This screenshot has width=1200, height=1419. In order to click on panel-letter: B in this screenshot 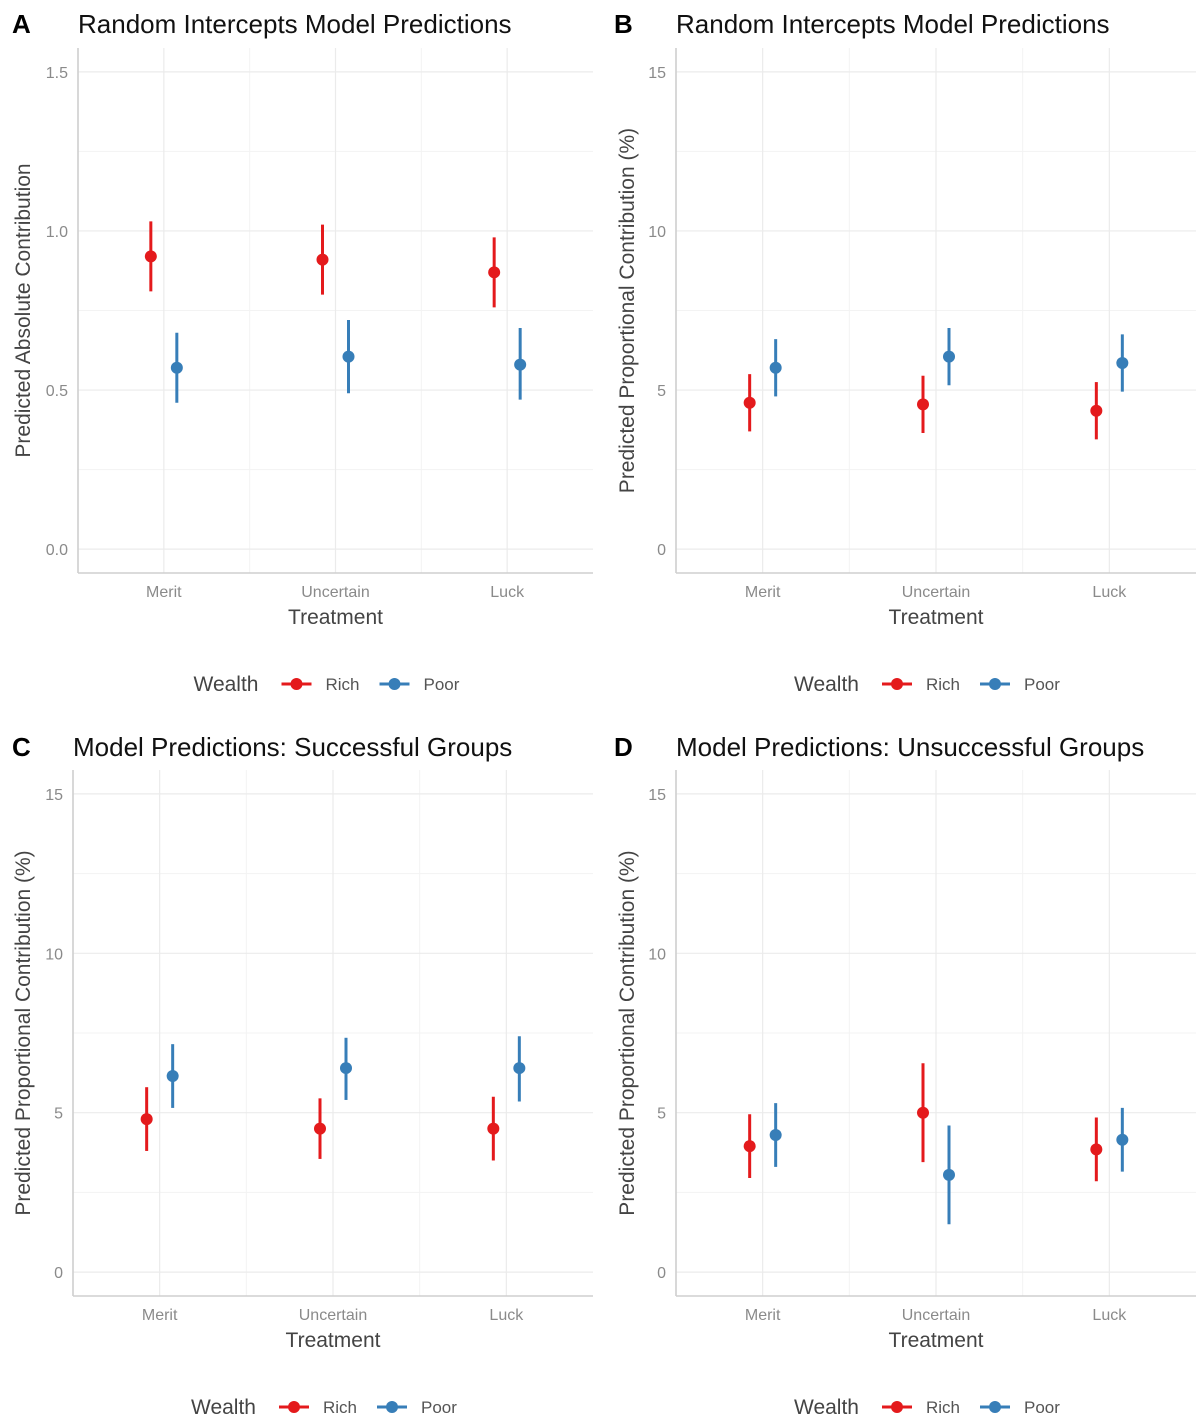, I will do `click(623, 24)`.